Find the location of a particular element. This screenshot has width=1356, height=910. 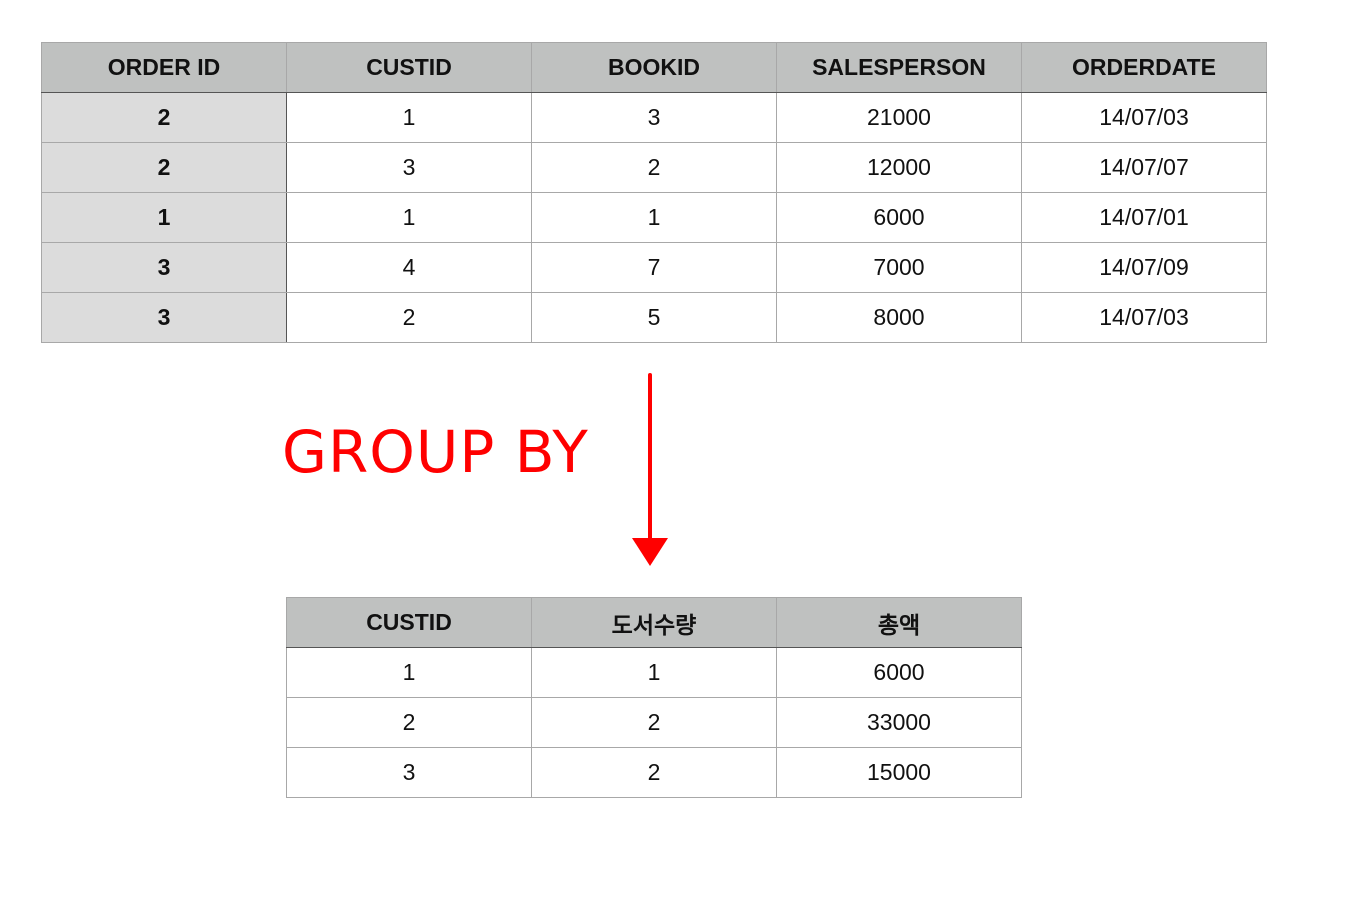

cell-salesperson: 12000 is located at coordinates (899, 167).